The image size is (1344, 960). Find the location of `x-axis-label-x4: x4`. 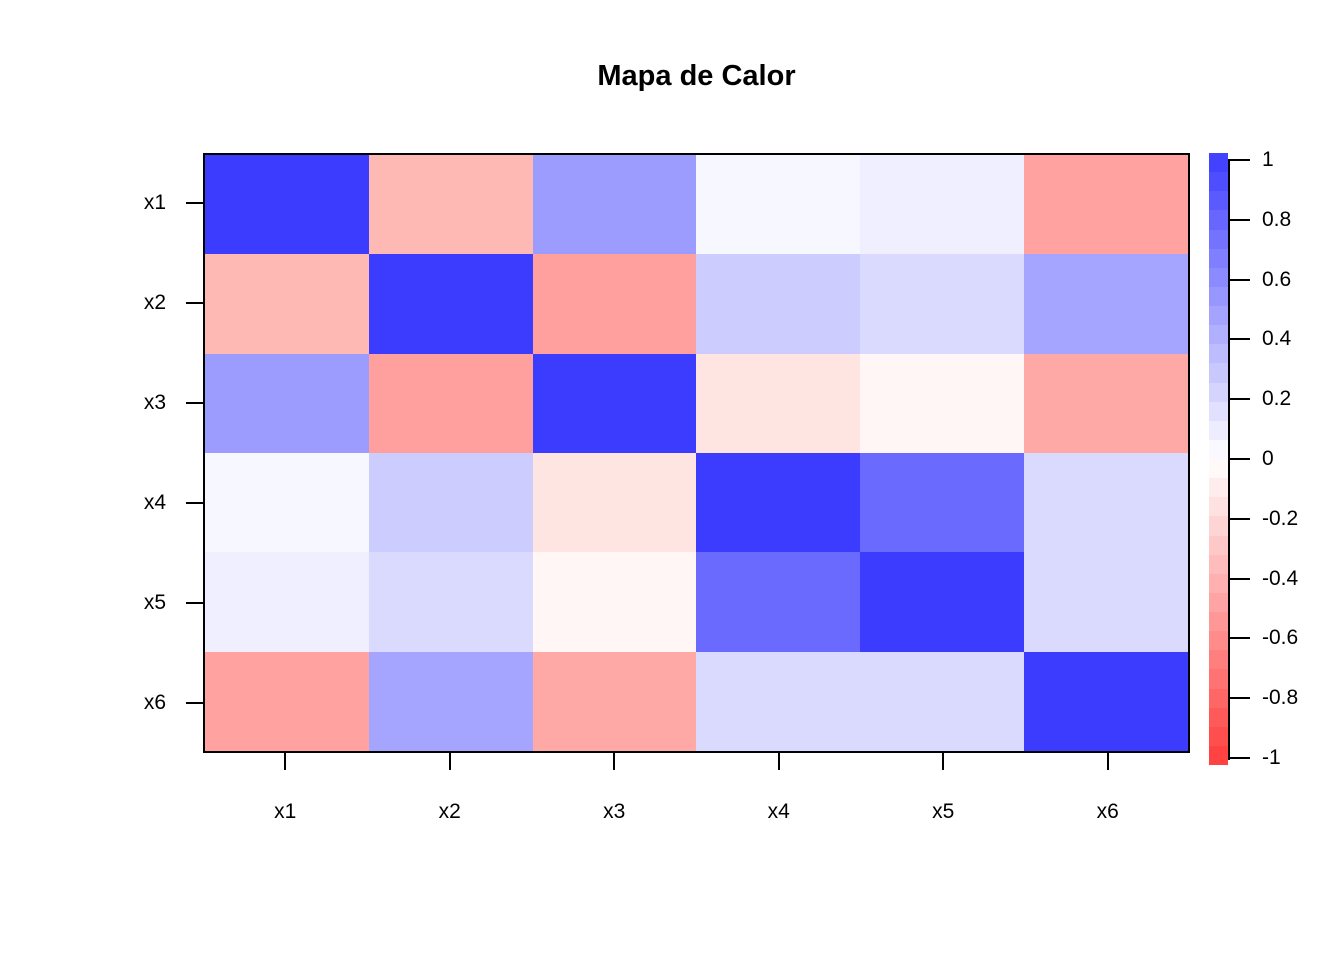

x-axis-label-x4: x4 is located at coordinates (778, 811).